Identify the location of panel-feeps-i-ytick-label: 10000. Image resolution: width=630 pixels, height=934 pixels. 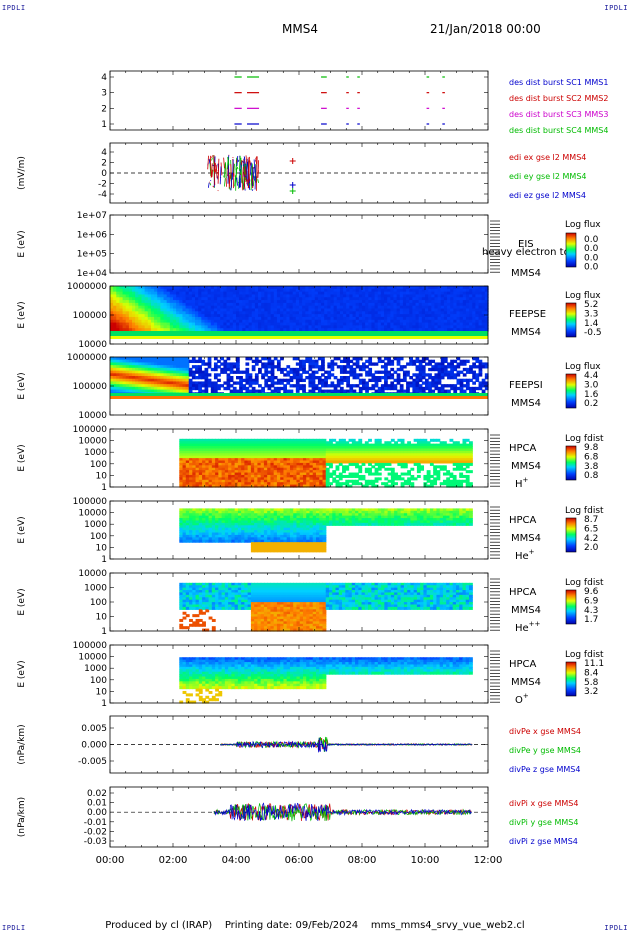
(92, 416).